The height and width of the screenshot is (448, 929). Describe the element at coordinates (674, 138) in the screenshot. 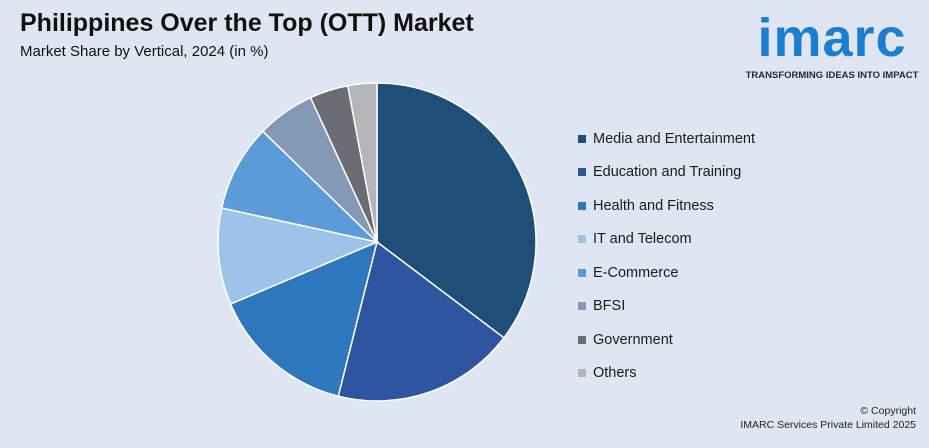

I see `legend-label: Media and Entertainment` at that location.